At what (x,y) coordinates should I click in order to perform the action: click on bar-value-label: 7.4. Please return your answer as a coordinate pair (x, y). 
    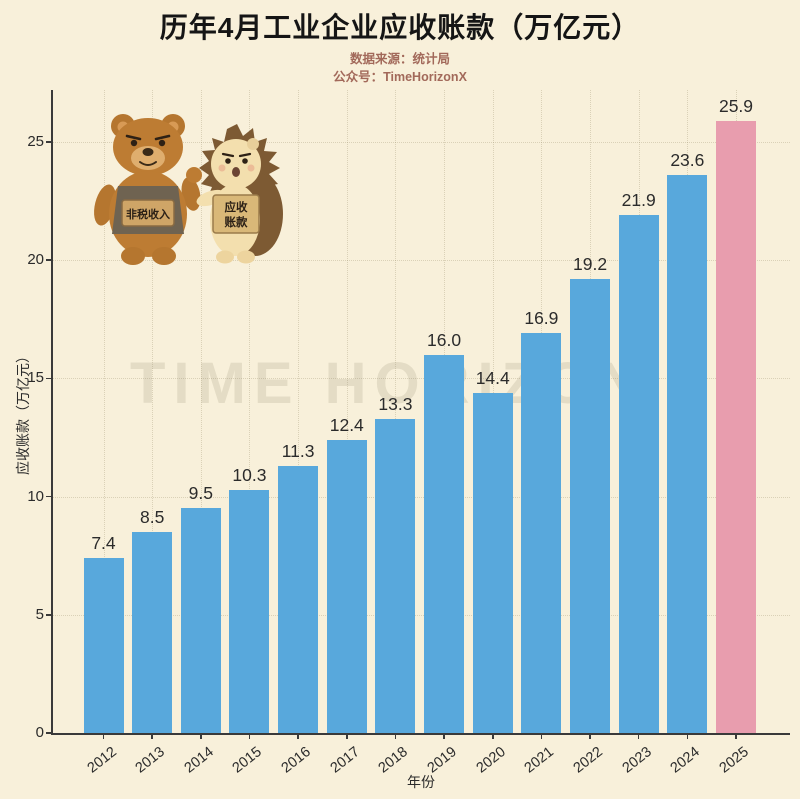
    Looking at the image, I should click on (103, 543).